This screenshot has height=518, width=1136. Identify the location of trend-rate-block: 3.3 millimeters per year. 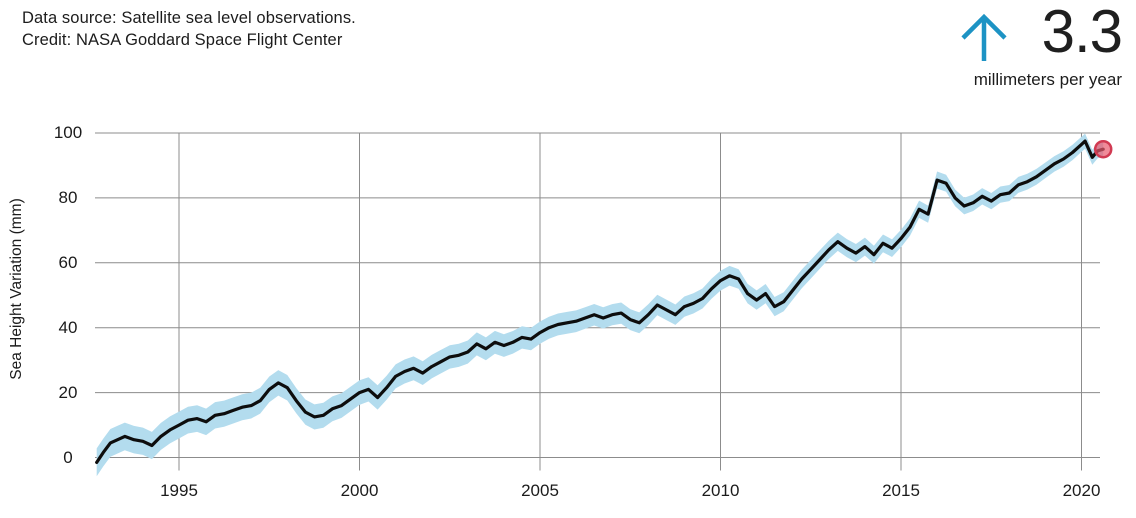
(1048, 45).